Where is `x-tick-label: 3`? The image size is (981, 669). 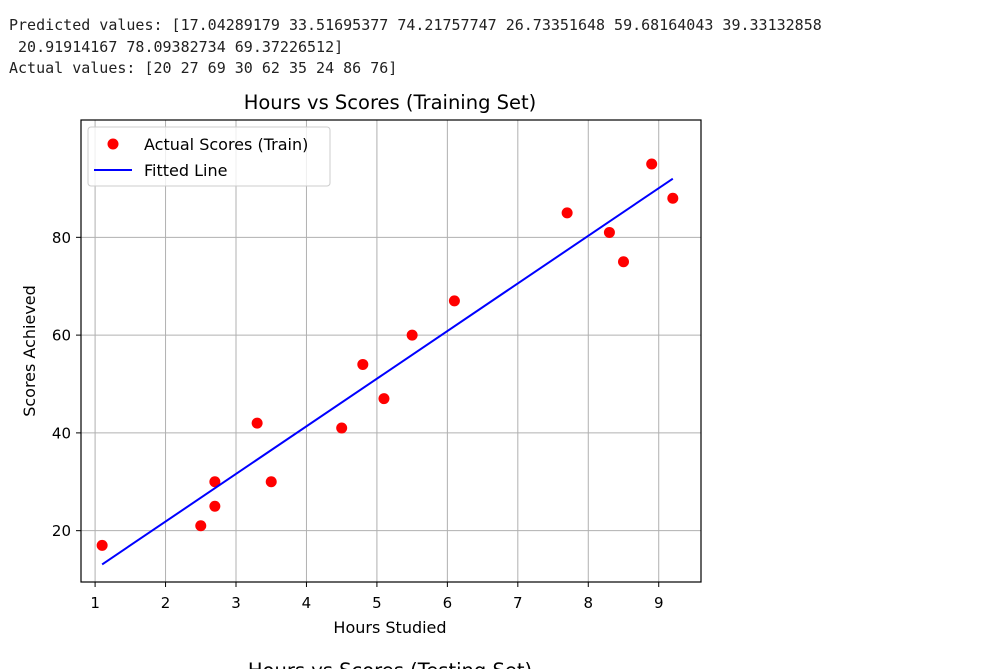 x-tick-label: 3 is located at coordinates (236, 603).